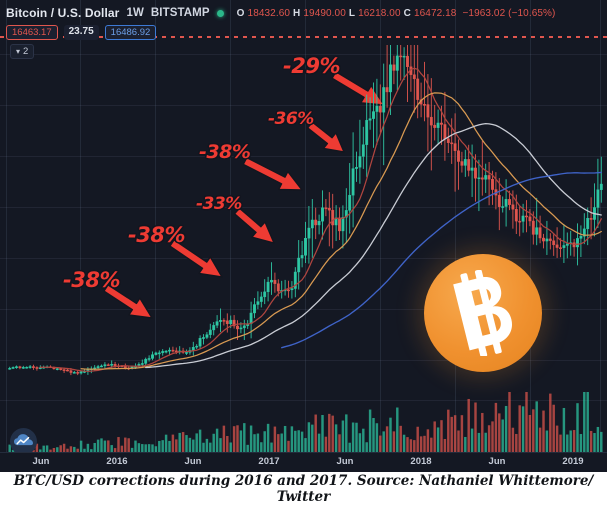  What do you see at coordinates (345, 461) in the screenshot?
I see `x-axis-tick-jun-4: Jun` at bounding box center [345, 461].